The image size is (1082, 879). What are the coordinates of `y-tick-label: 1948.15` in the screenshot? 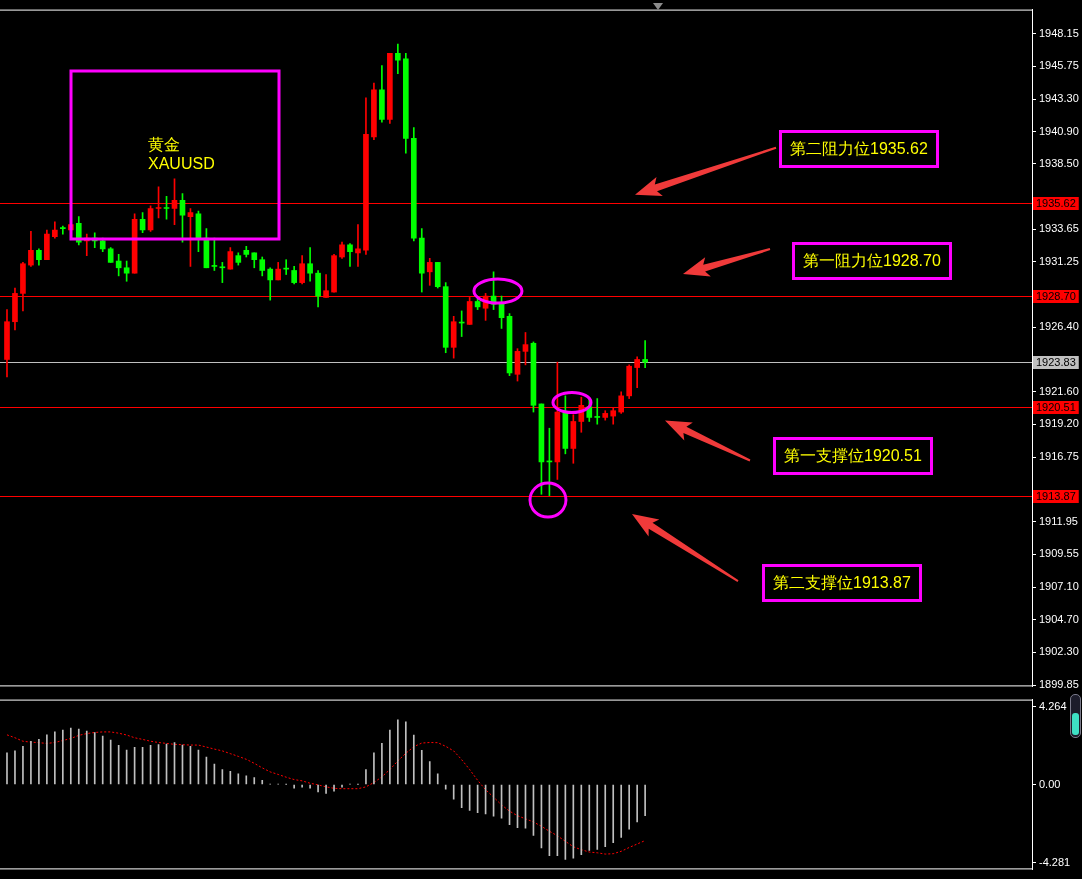 It's located at (1059, 32).